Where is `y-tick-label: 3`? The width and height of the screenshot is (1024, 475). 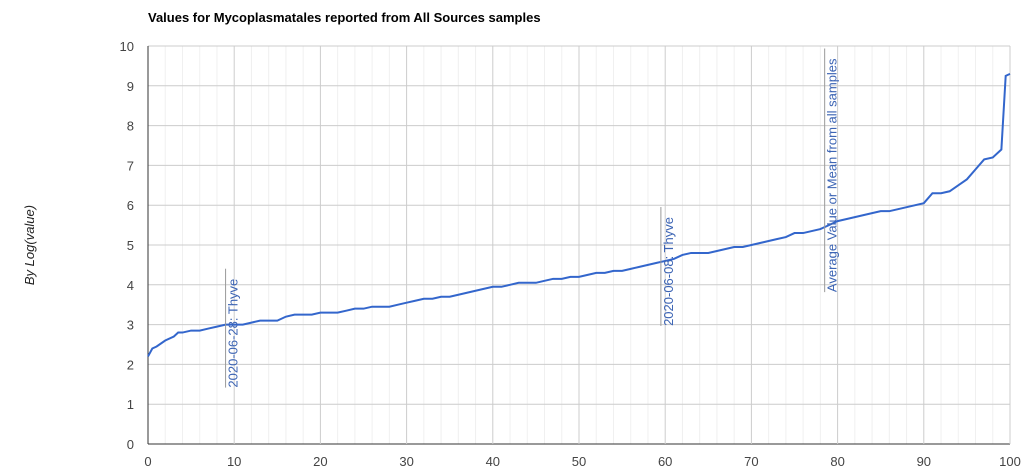
y-tick-label: 3 is located at coordinates (130, 325).